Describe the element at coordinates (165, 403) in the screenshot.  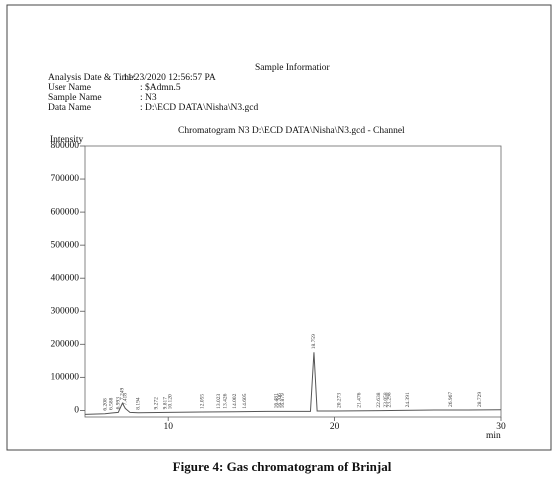
I see `peak-label: 9.817` at that location.